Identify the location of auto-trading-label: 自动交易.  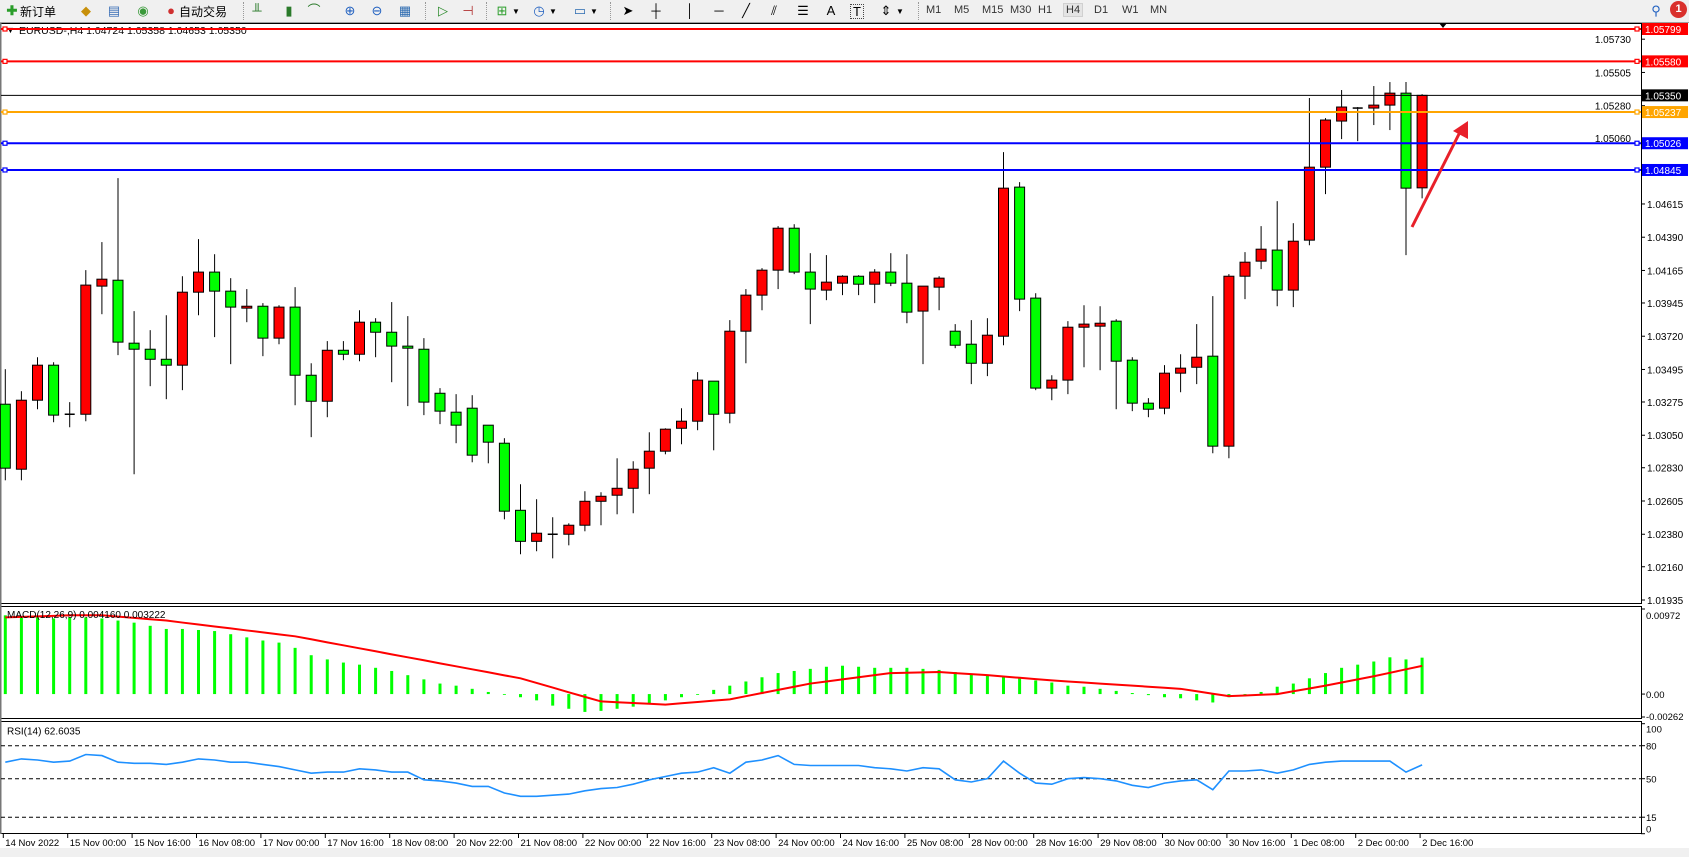
(203, 11).